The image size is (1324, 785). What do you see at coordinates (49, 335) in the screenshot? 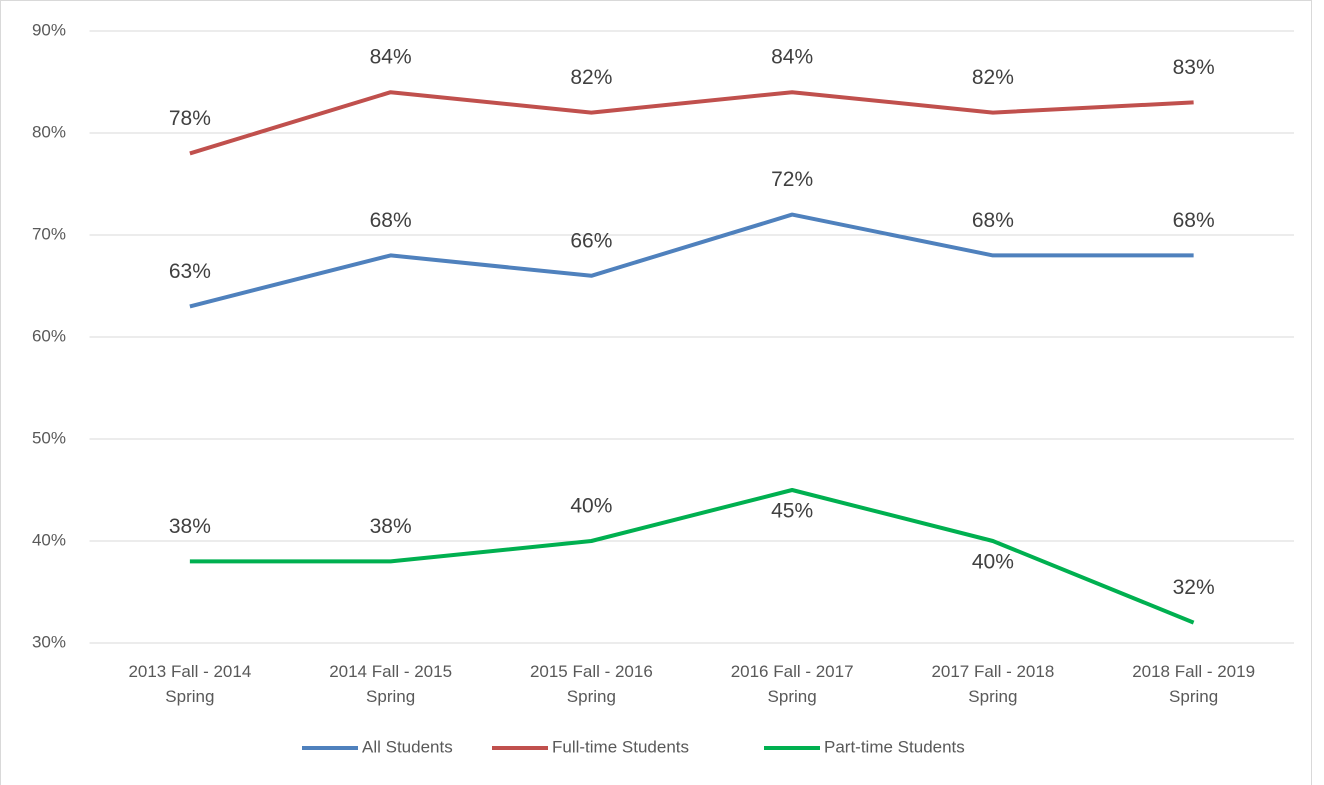
I see `y-tick-label: 60%` at bounding box center [49, 335].